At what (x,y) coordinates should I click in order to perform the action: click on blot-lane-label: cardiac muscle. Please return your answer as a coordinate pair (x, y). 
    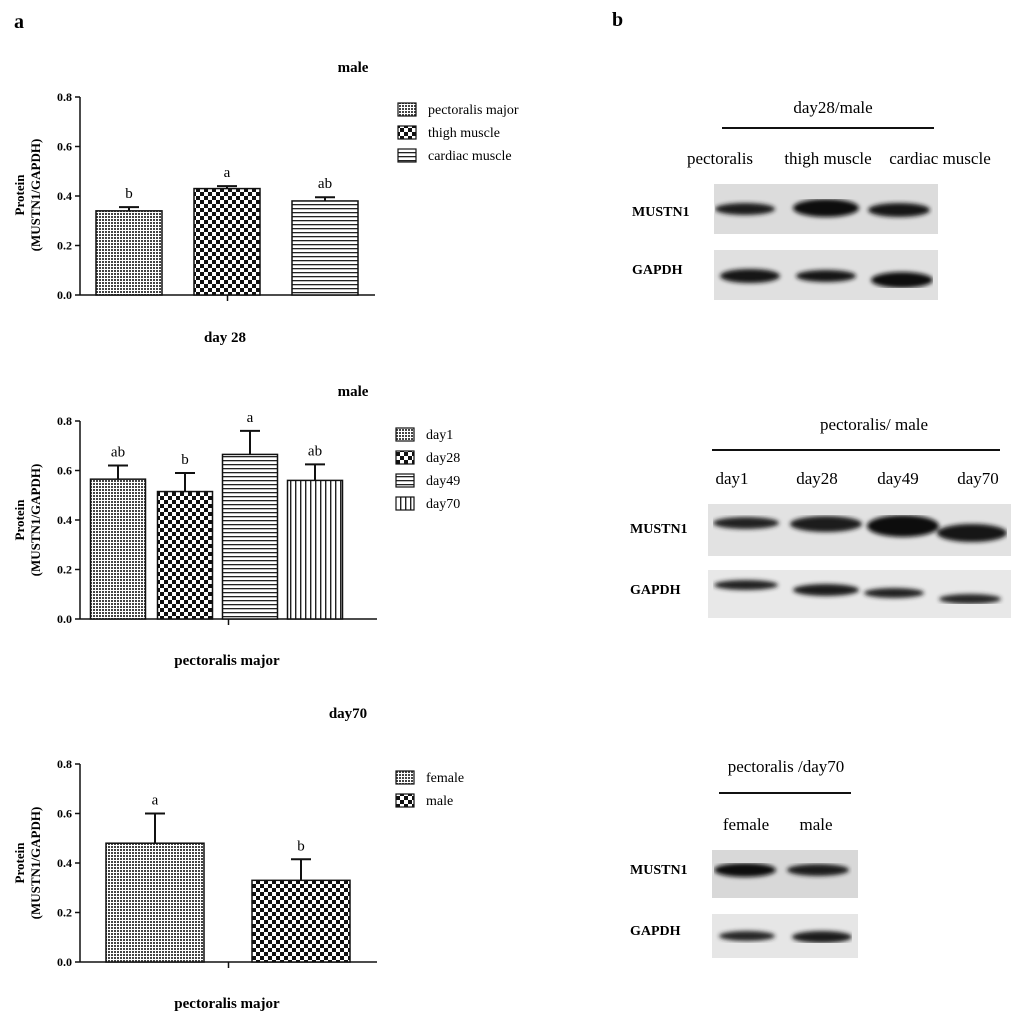
    Looking at the image, I should click on (939, 158).